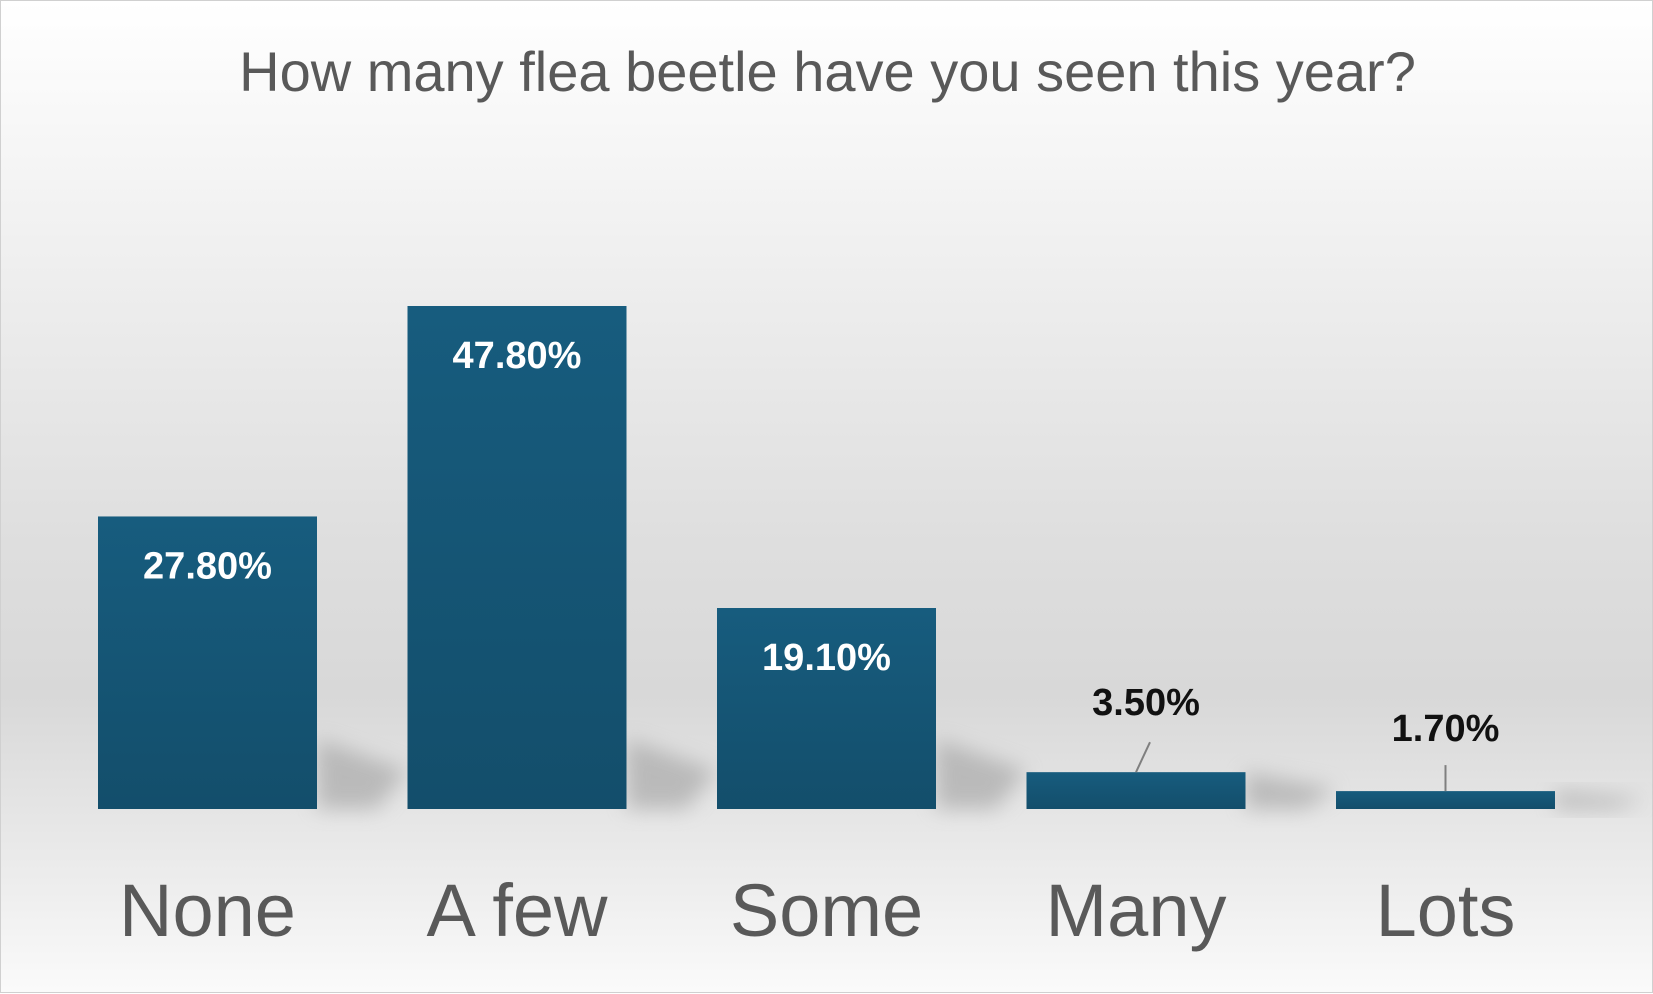 This screenshot has height=994, width=1653. Describe the element at coordinates (1136, 790) in the screenshot. I see `bar-many` at that location.